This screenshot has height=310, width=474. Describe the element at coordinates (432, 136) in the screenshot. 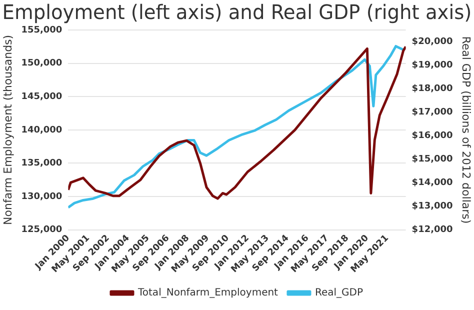

I see `y2-tick-label: $16,000` at that location.